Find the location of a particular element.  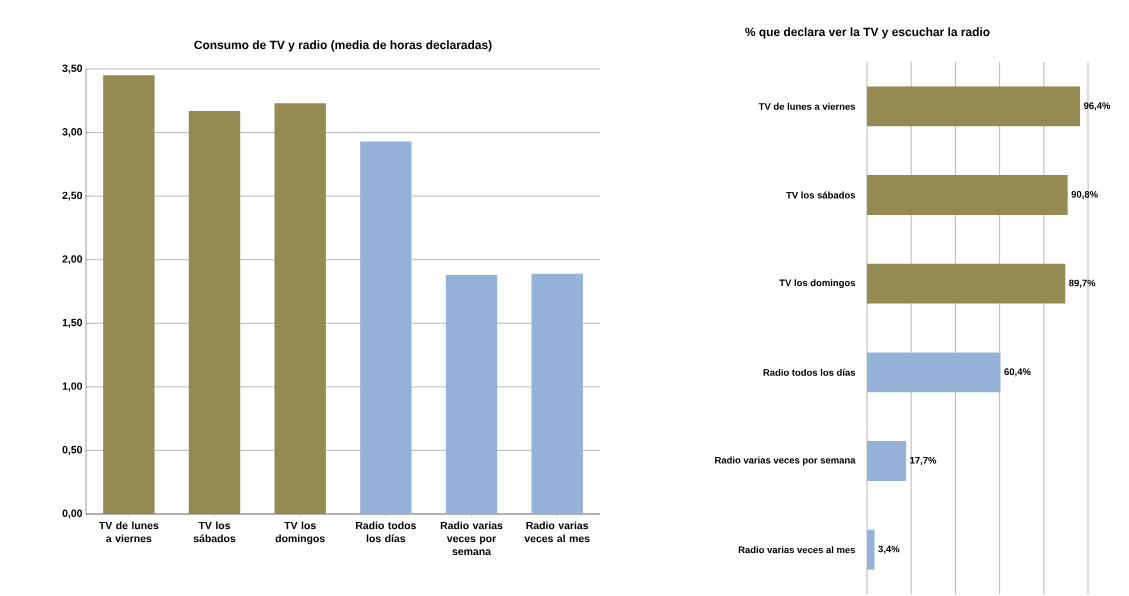

x-tick-label: TV los domingos is located at coordinates (300, 533).